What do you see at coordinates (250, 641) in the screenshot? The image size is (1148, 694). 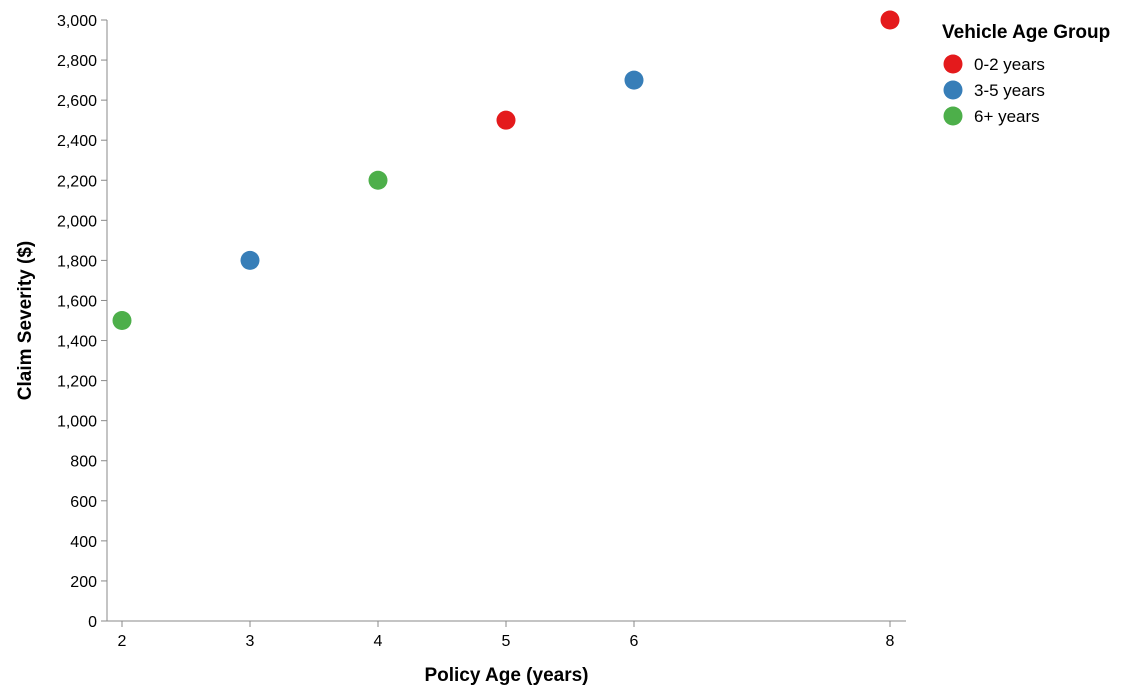 I see `x-tick-label: 3` at bounding box center [250, 641].